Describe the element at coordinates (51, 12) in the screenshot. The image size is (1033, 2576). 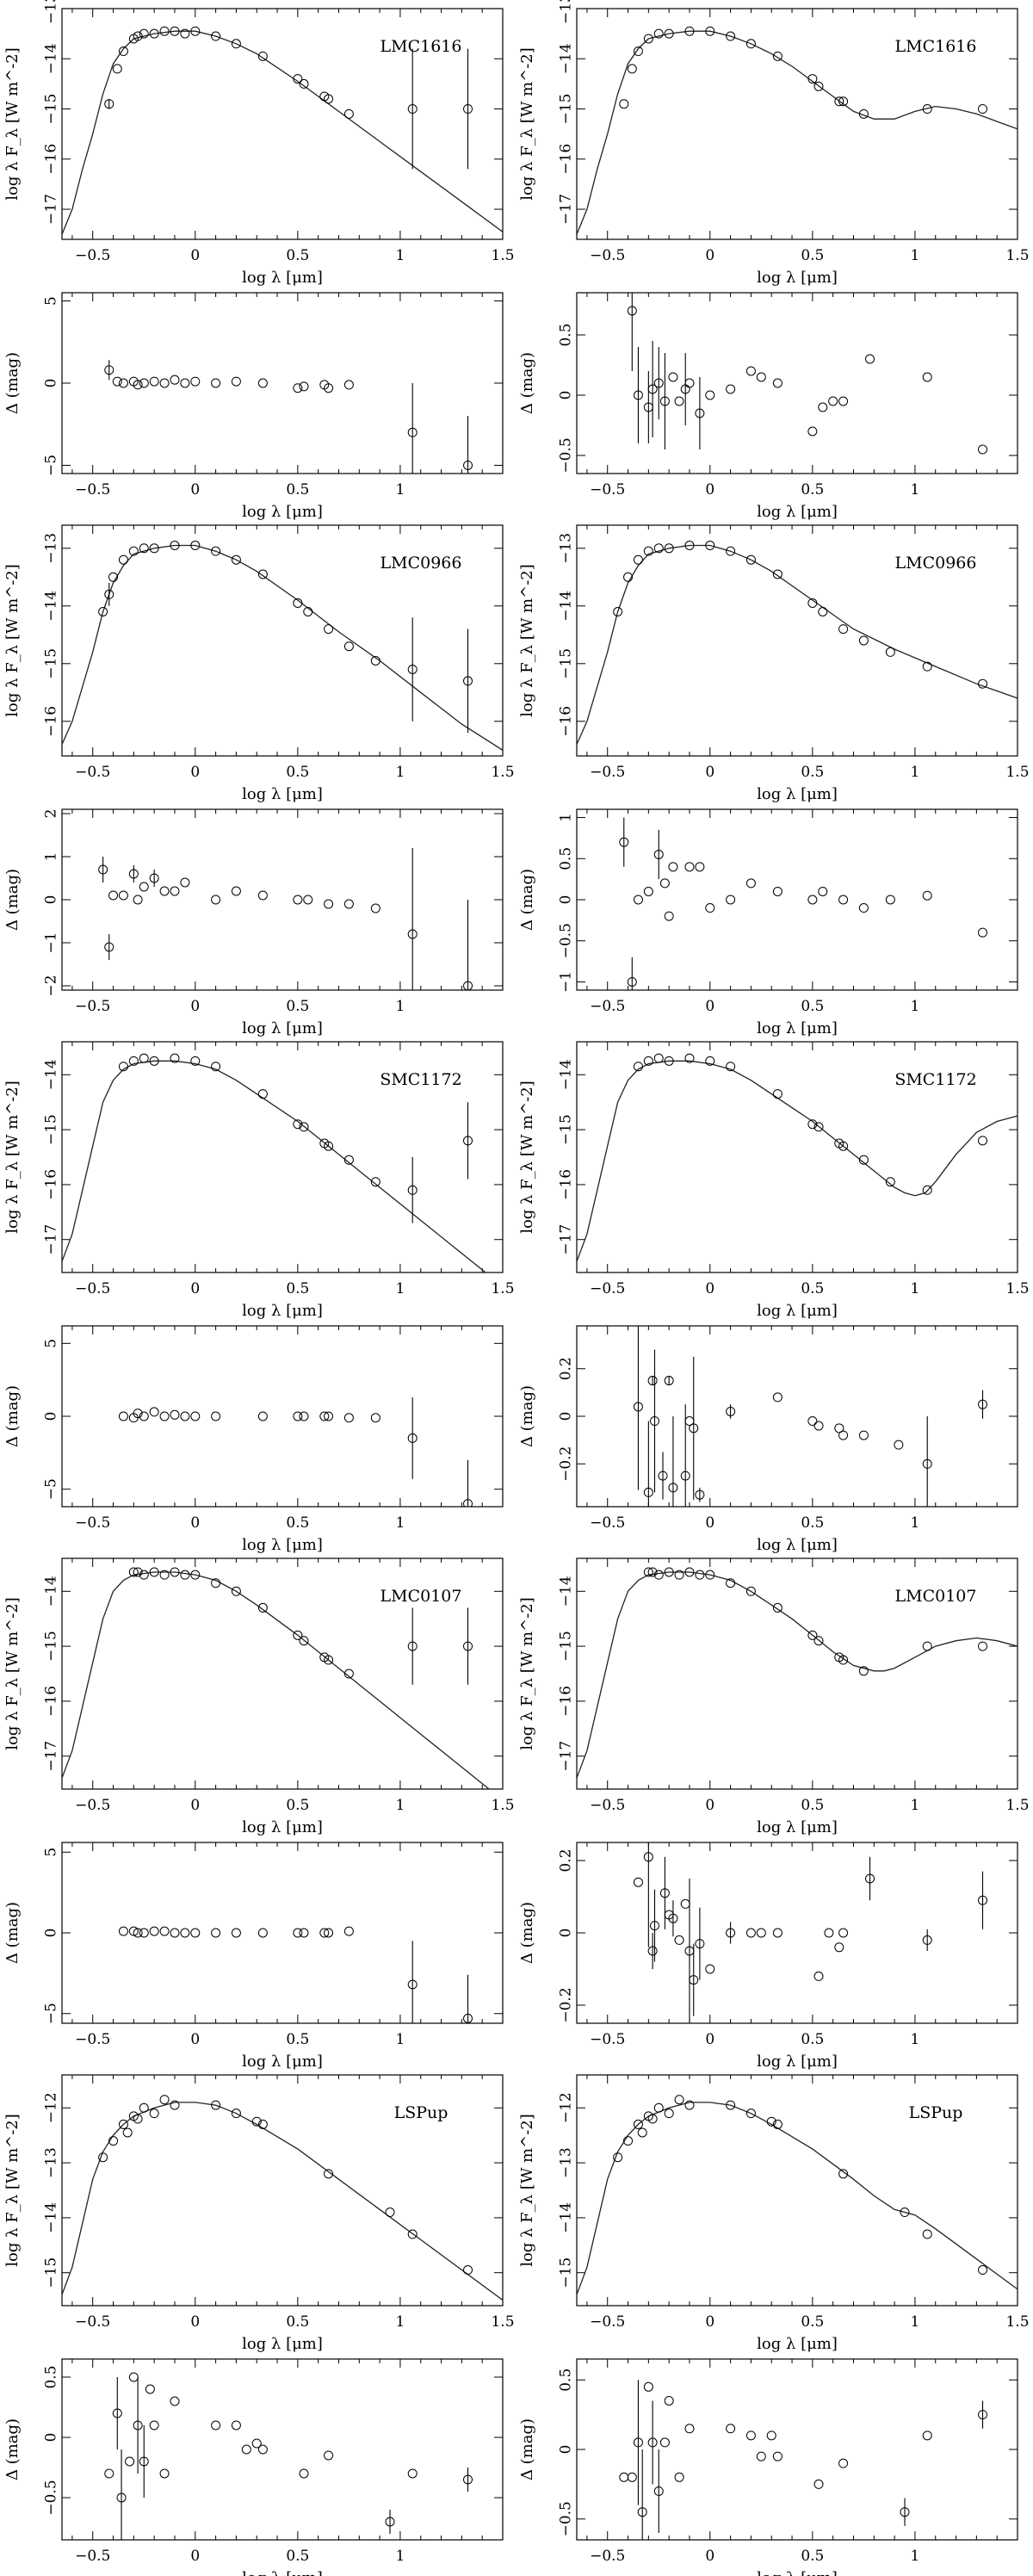
I see `y-tick-label: −13` at that location.